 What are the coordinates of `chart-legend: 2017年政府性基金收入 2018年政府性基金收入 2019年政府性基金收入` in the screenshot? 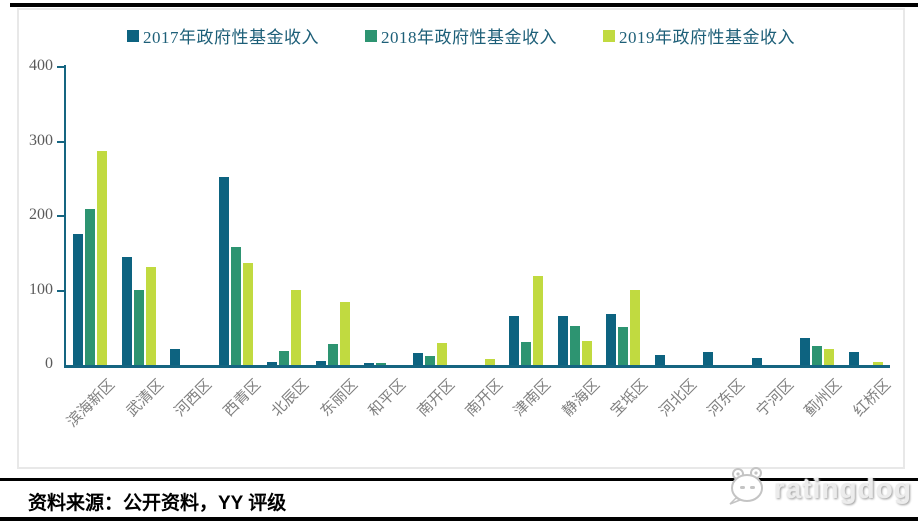 It's located at (461, 35).